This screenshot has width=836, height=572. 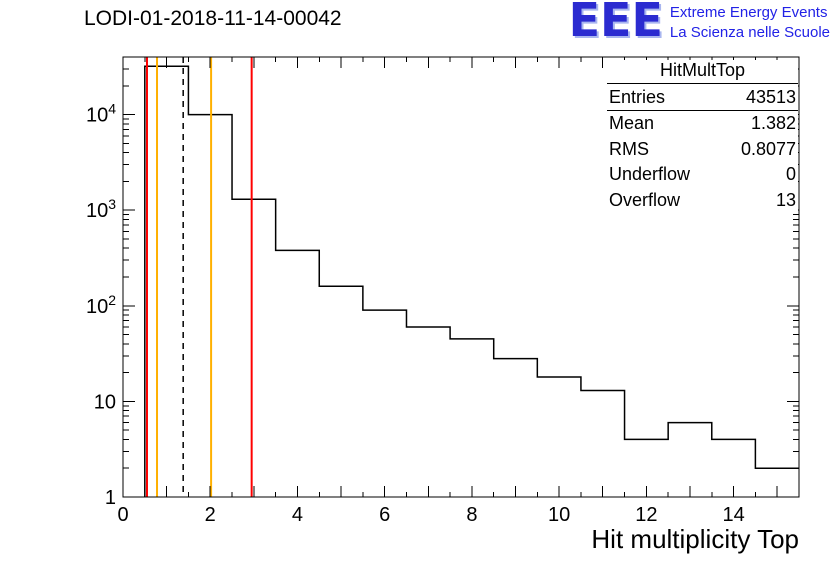 What do you see at coordinates (702, 72) in the screenshot?
I see `stats-title: HitMultTop` at bounding box center [702, 72].